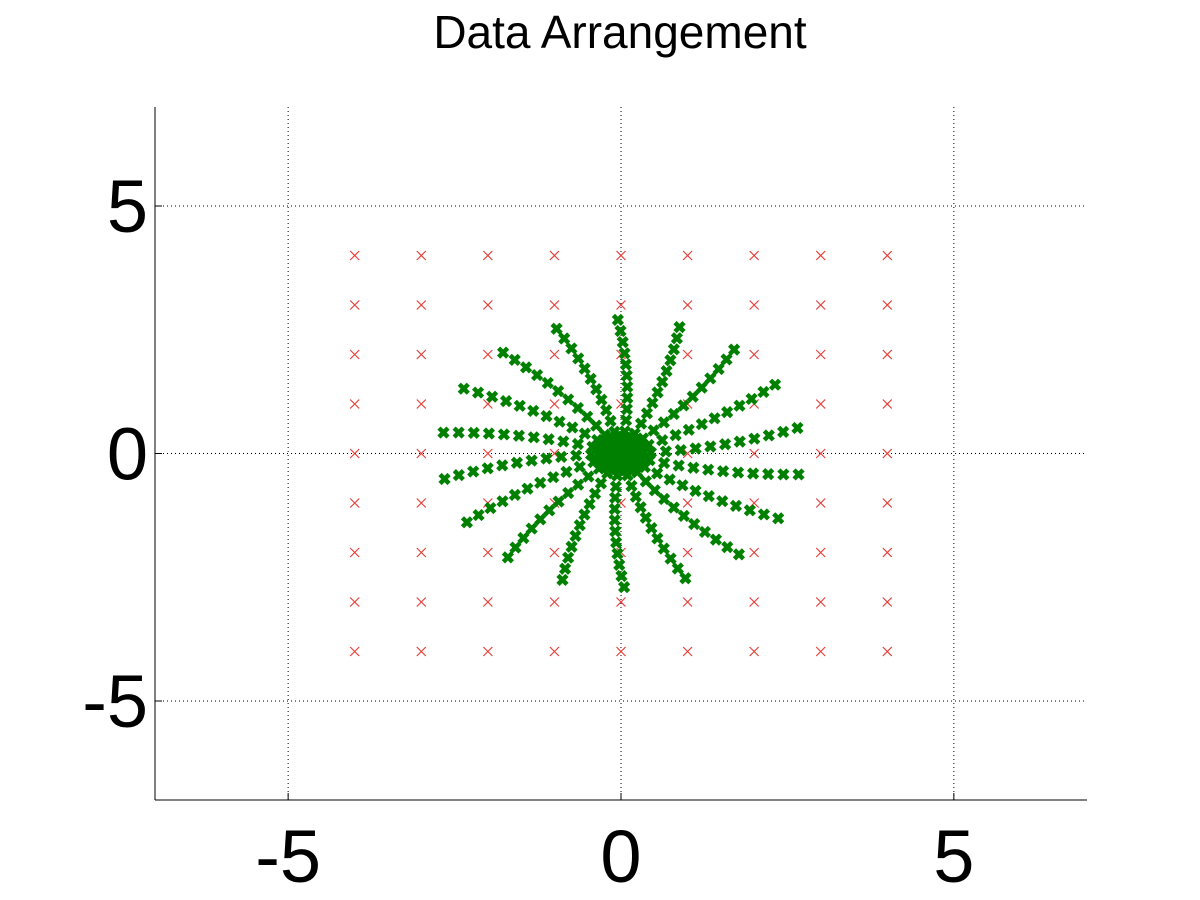 This screenshot has height=900, width=1200. Describe the element at coordinates (620, 856) in the screenshot. I see `x-tick-label-1: 0` at that location.